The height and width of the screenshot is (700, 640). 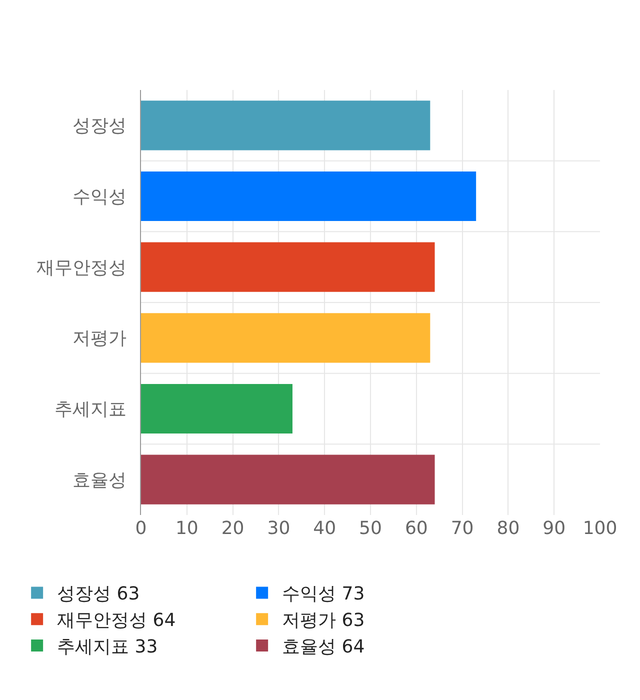 I want to click on x-tick-label: 30, so click(x=278, y=528).